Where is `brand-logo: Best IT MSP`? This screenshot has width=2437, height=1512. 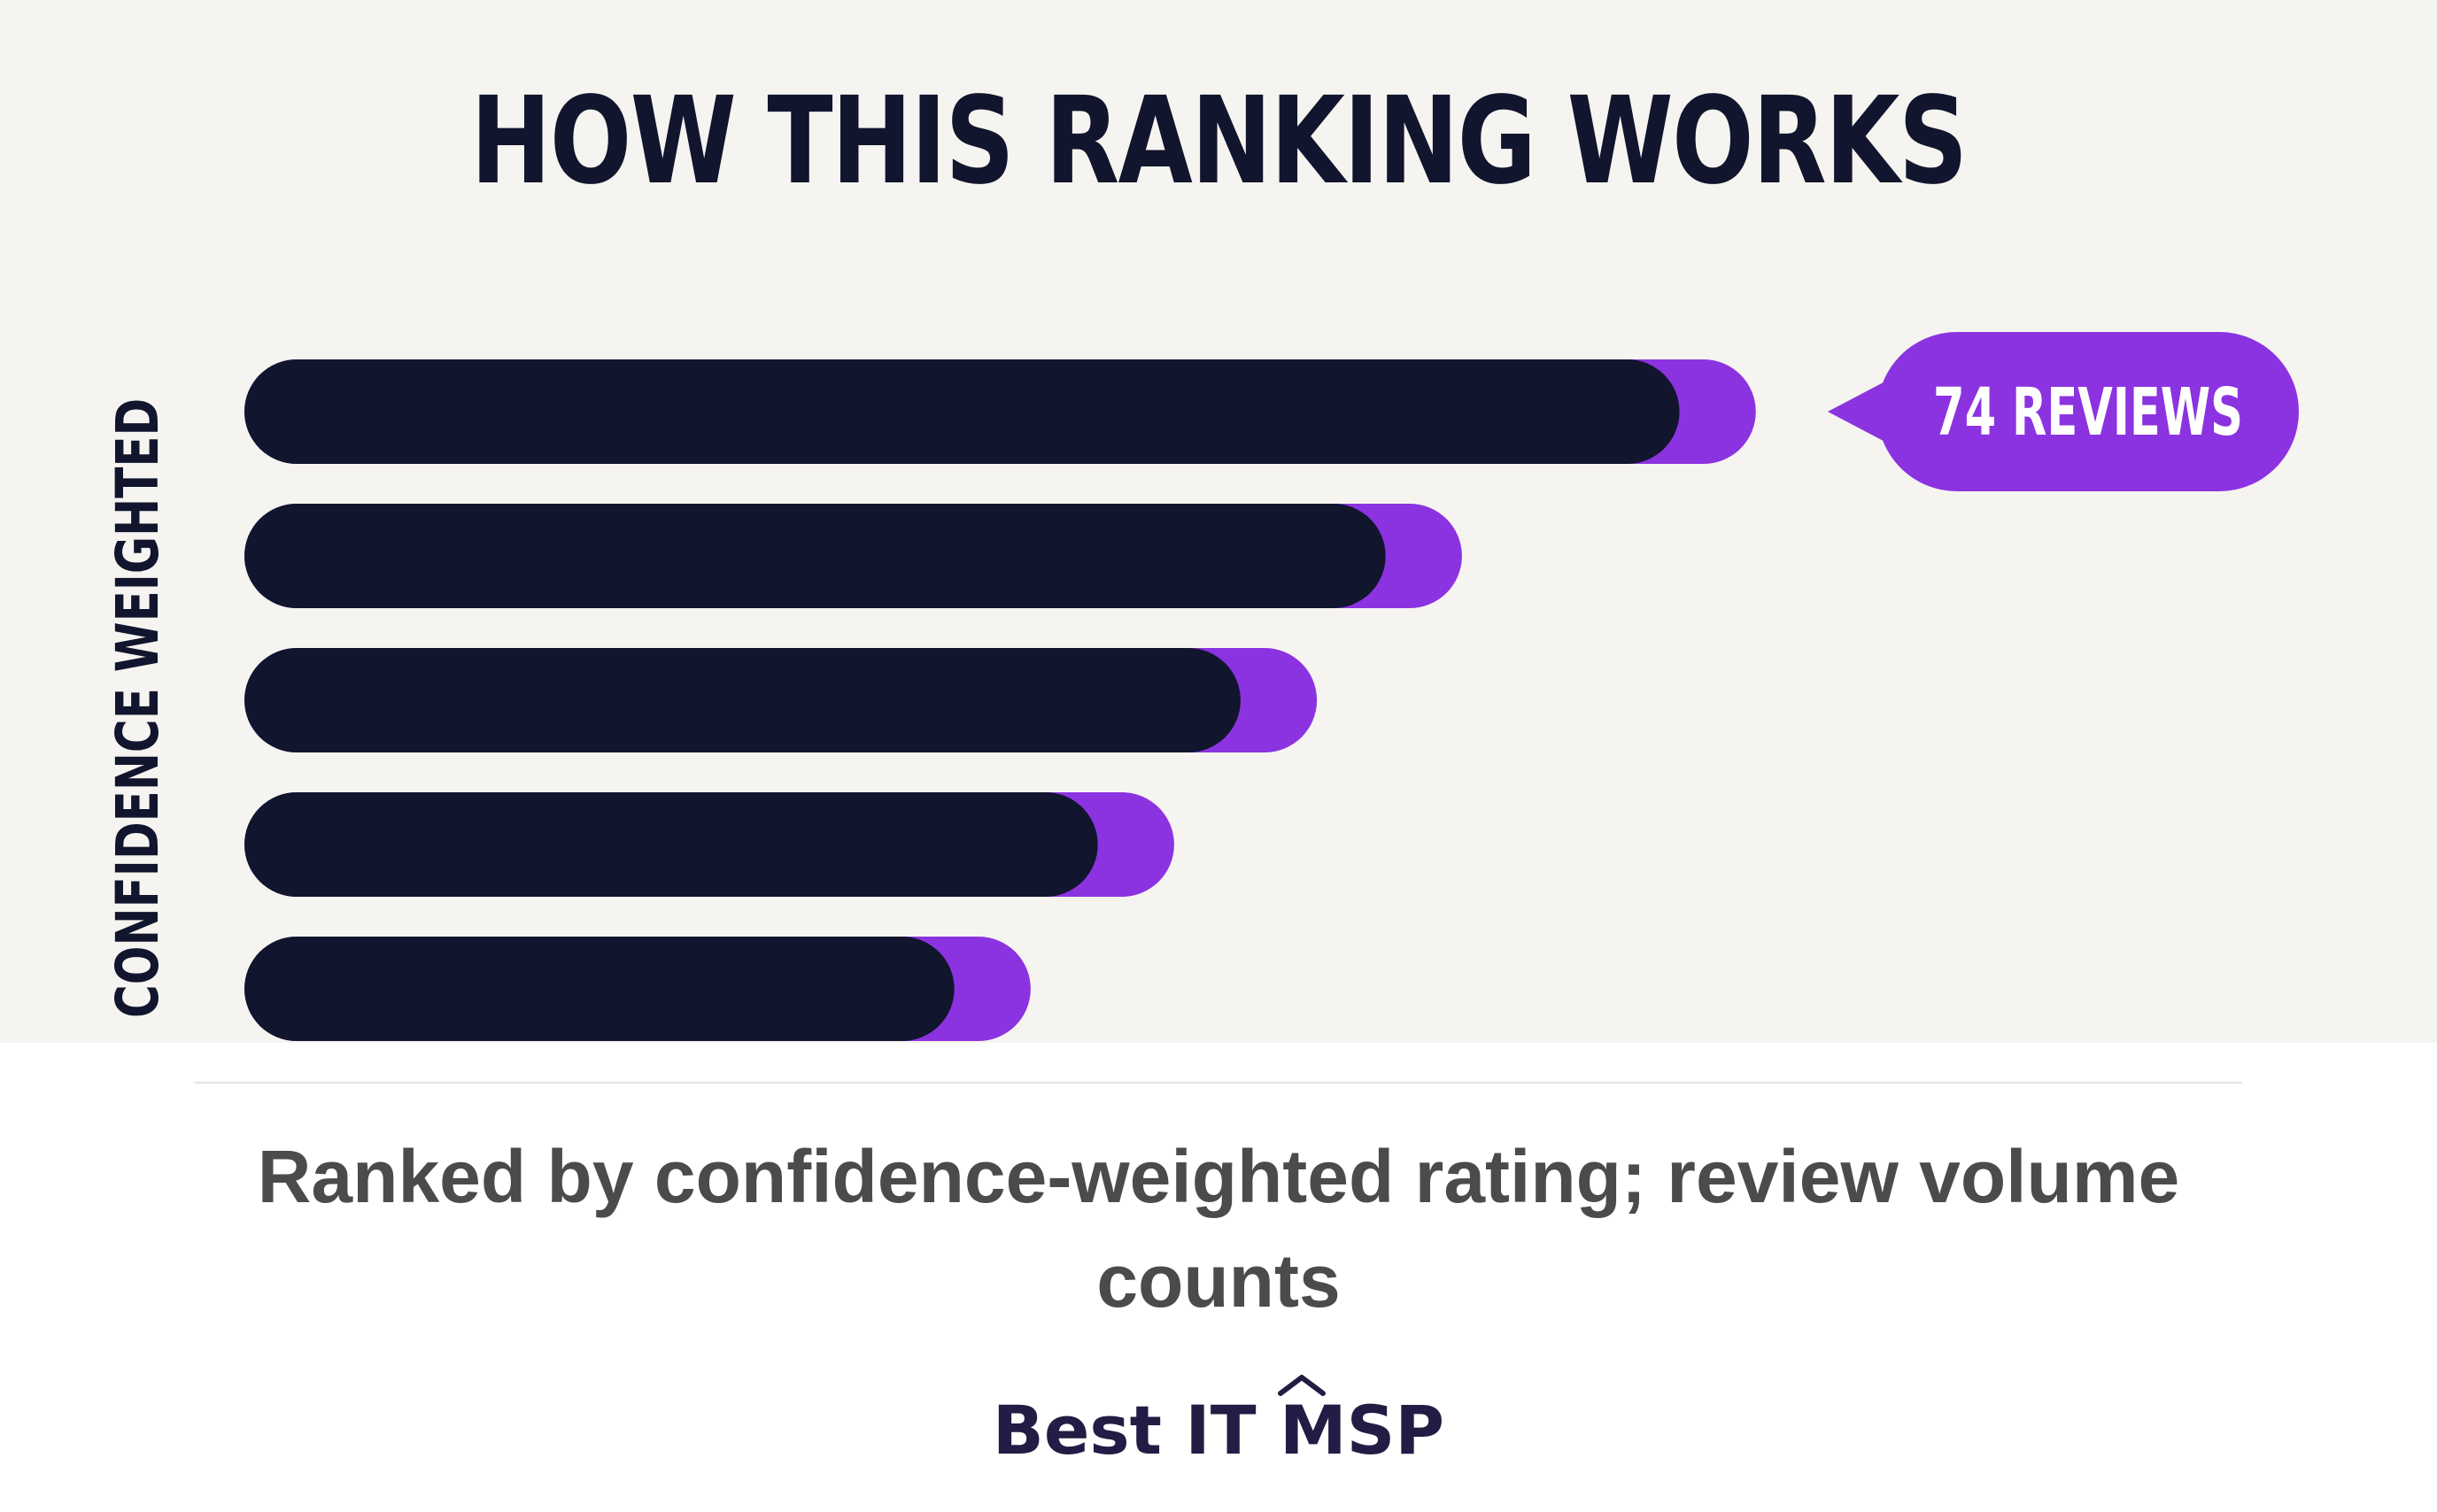
brand-logo: Best IT MSP is located at coordinates (1218, 1430).